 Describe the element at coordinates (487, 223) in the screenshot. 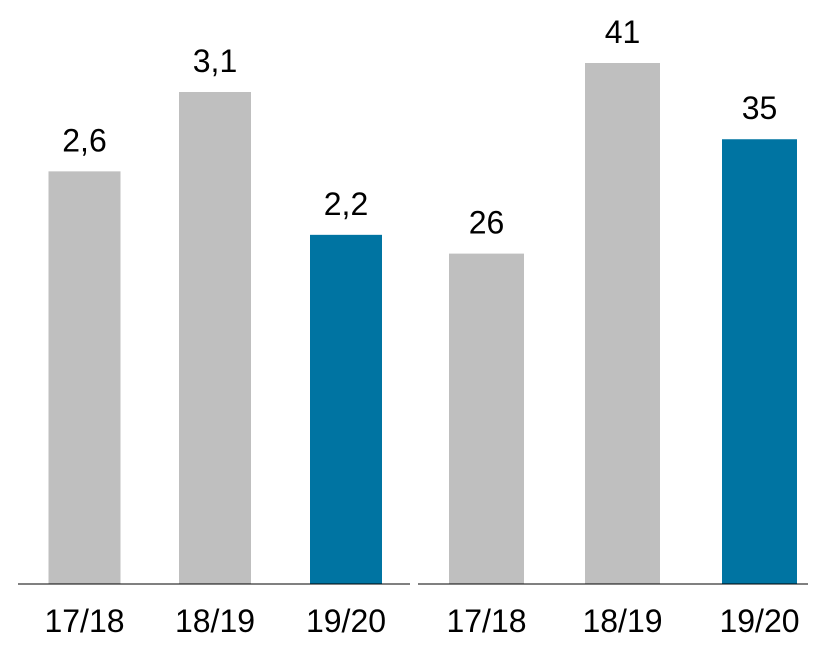

I see `value-label: 26` at that location.